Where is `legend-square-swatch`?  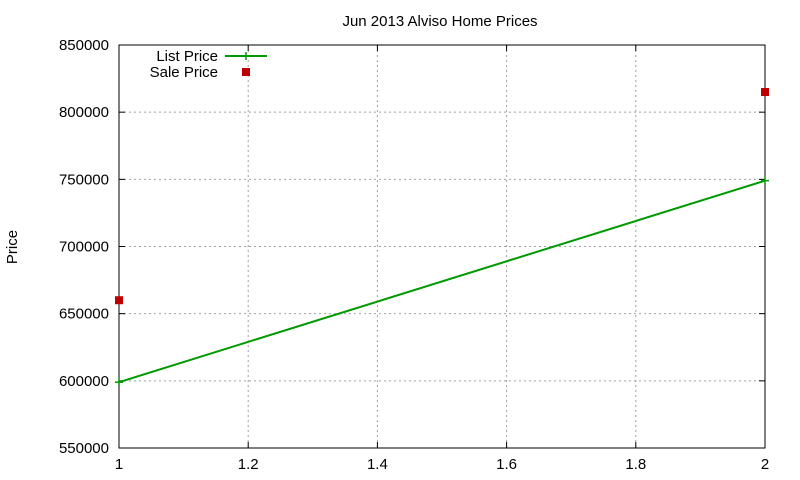 legend-square-swatch is located at coordinates (246, 72).